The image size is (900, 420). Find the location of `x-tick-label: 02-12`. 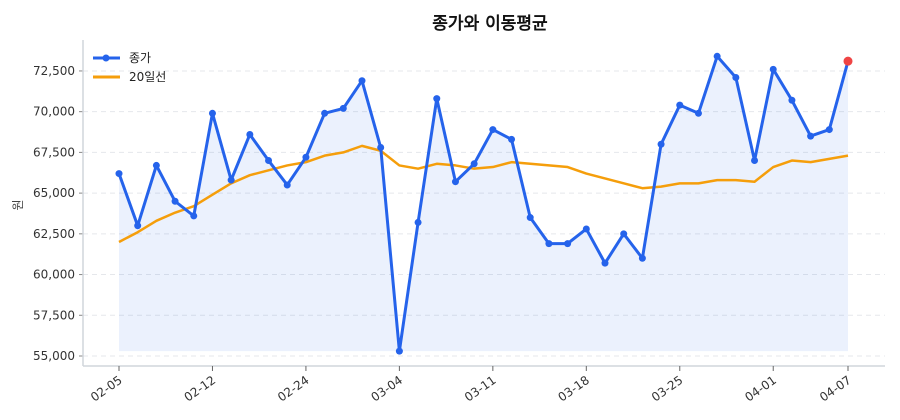

x-tick-label: 02-12 is located at coordinates (200, 388).